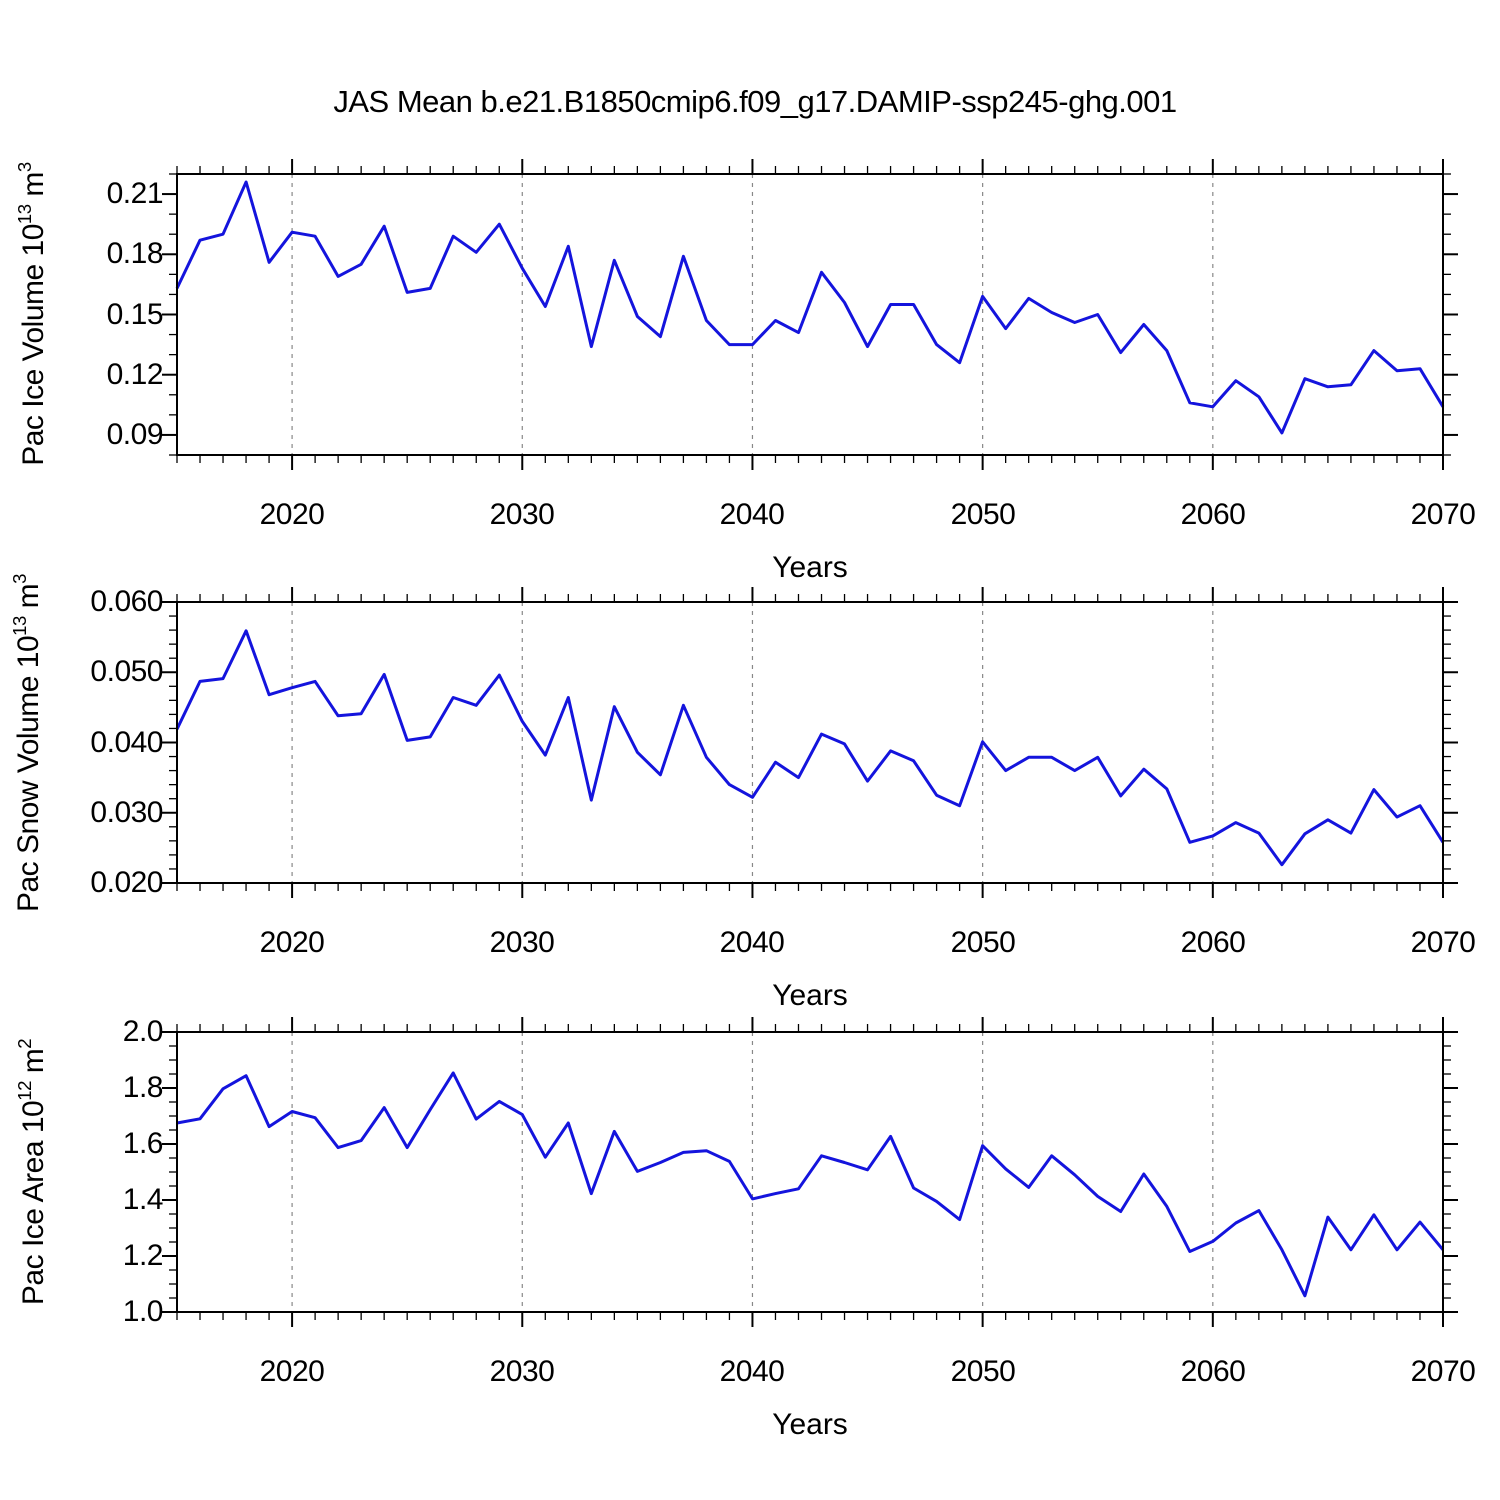  I want to click on y-tick-label: 1.0, so click(143, 1311).